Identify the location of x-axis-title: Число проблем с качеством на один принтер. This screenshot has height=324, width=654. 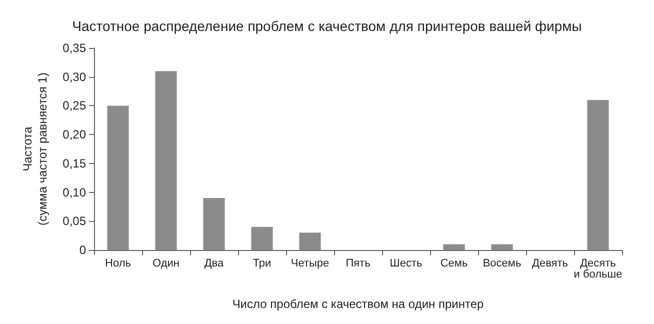
(358, 304).